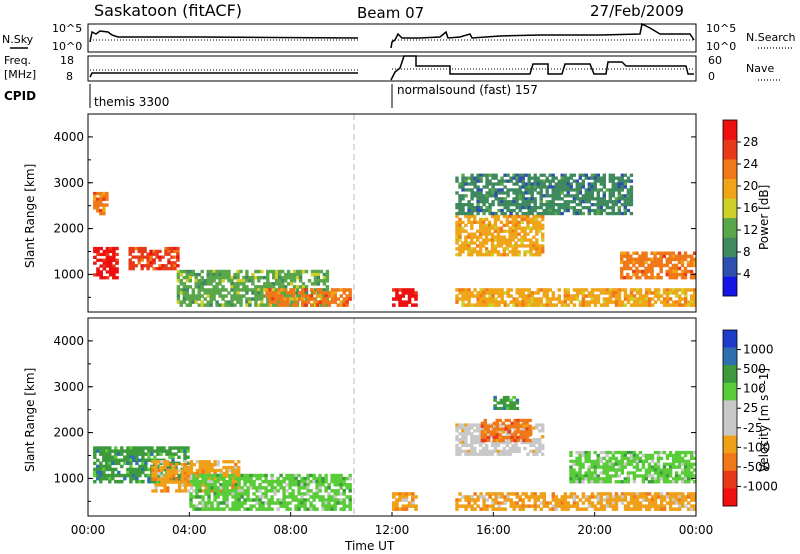 Image resolution: width=800 pixels, height=554 pixels. What do you see at coordinates (637, 11) in the screenshot?
I see `date-title: 27/Feb/2009` at bounding box center [637, 11].